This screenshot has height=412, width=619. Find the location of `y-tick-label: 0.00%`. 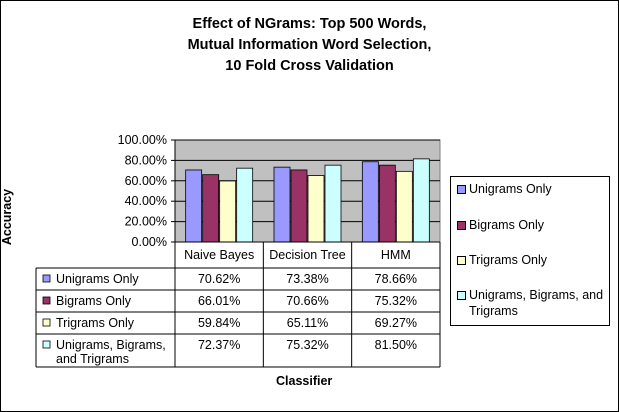

y-tick-label: 0.00% is located at coordinates (149, 242).